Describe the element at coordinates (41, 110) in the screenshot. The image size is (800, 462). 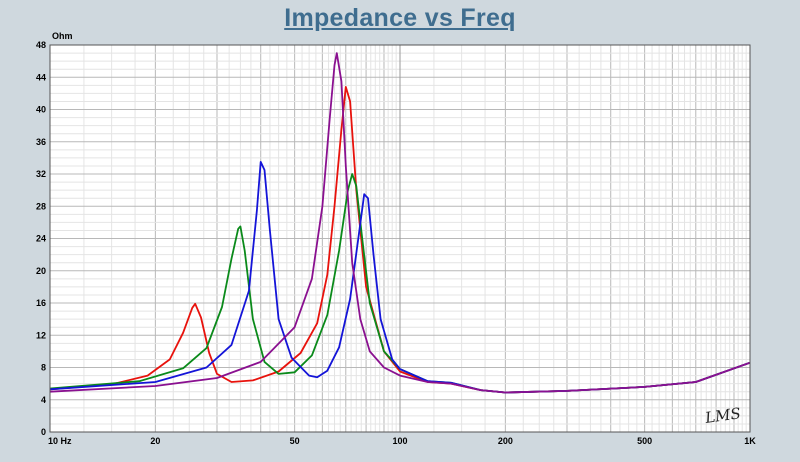
I see `y-tick-label: 40` at that location.